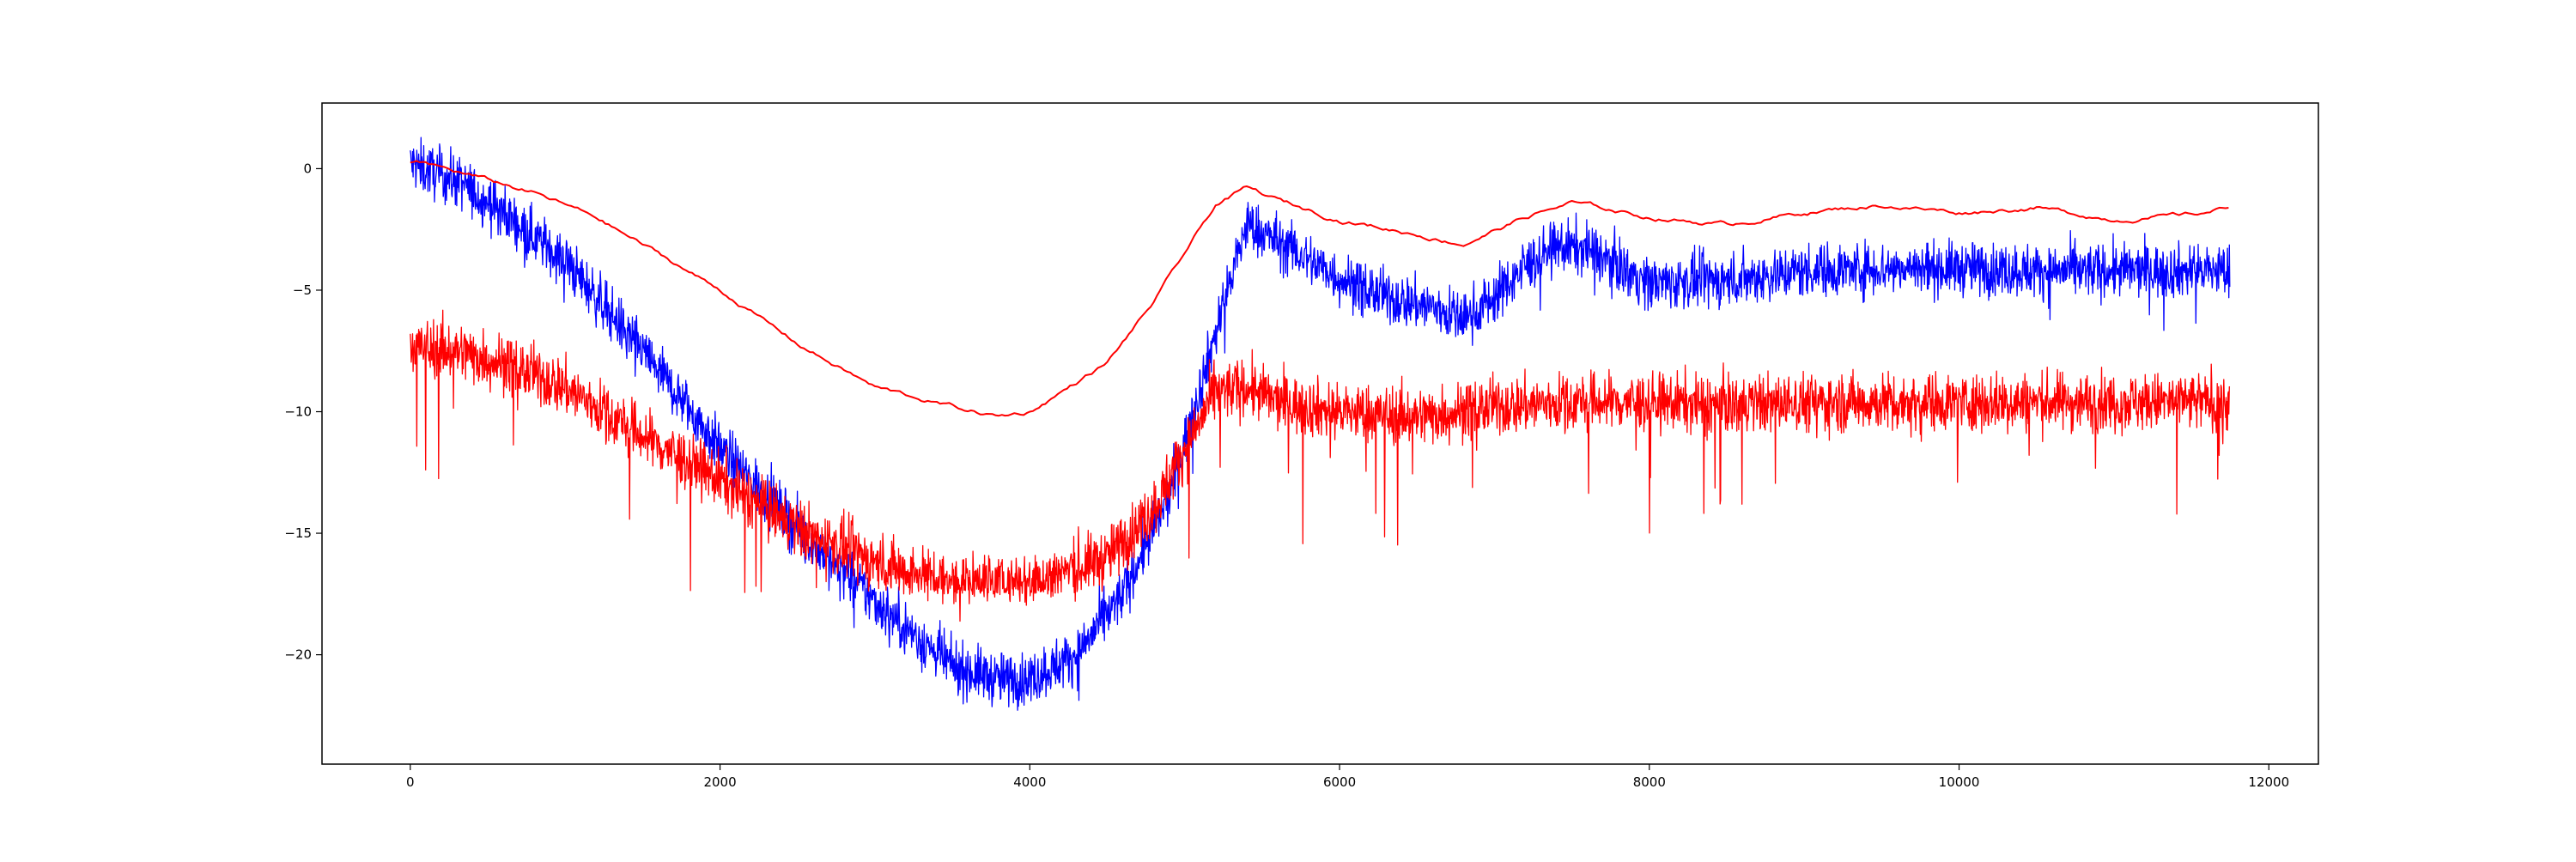  What do you see at coordinates (719, 782) in the screenshot?
I see `x-tick-label: 2000` at bounding box center [719, 782].